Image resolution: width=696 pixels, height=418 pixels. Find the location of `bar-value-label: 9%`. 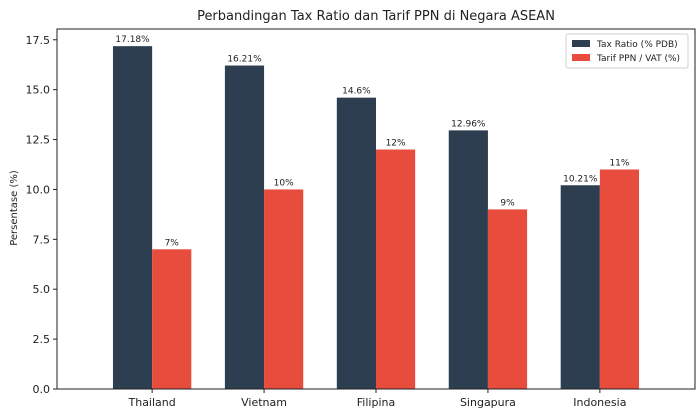

bar-value-label: 9% is located at coordinates (507, 203).